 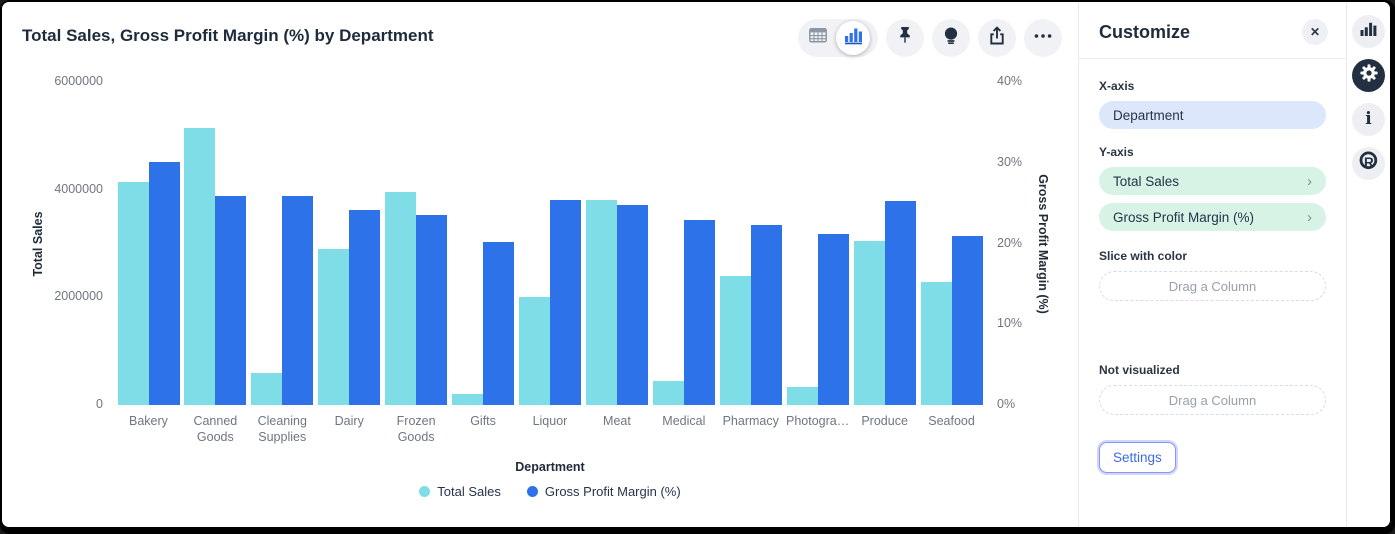 What do you see at coordinates (951, 38) in the screenshot?
I see `insights-button` at bounding box center [951, 38].